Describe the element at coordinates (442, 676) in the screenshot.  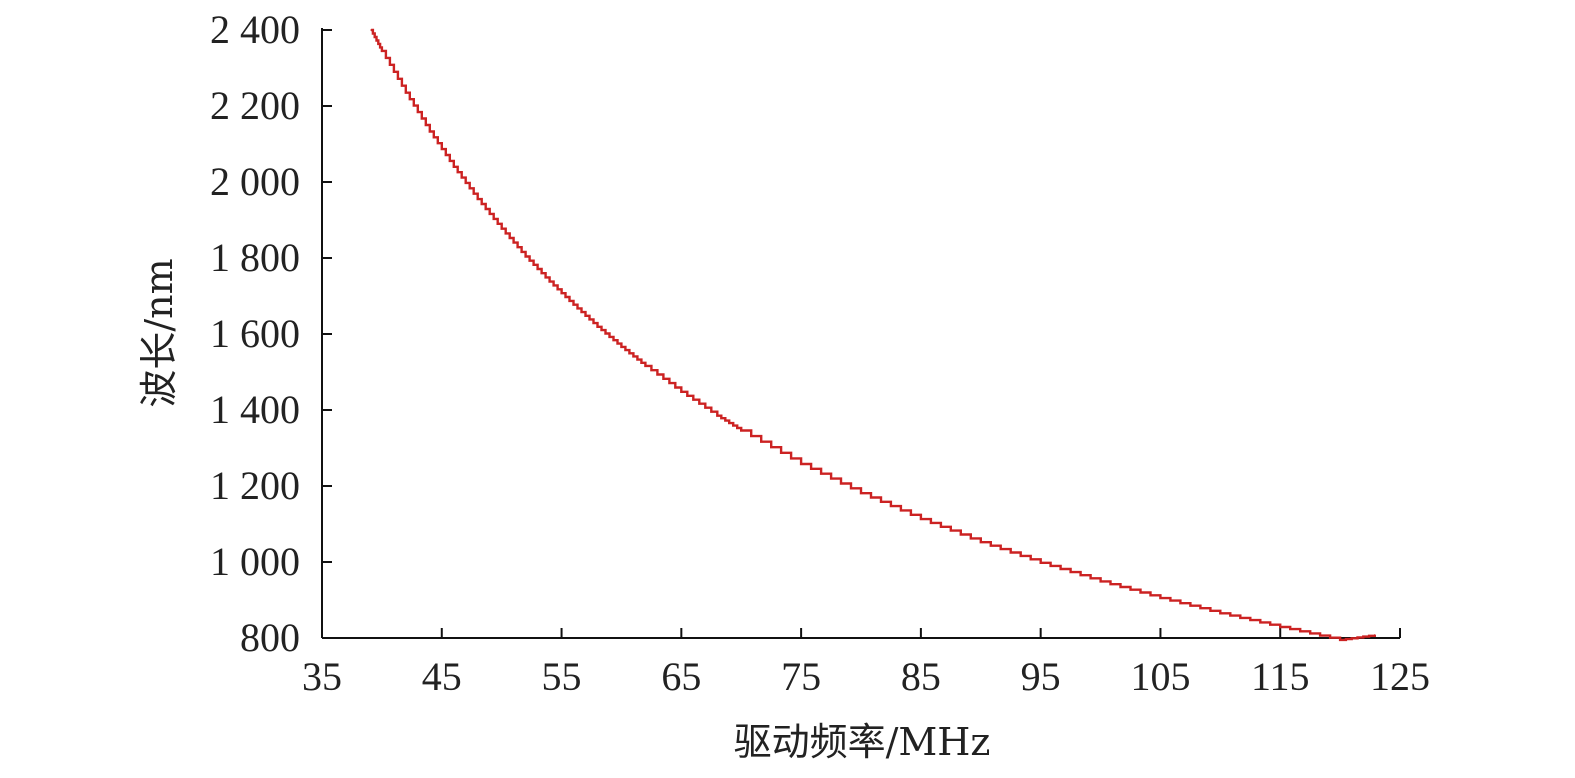
I see `x-tick-label: 45` at that location.